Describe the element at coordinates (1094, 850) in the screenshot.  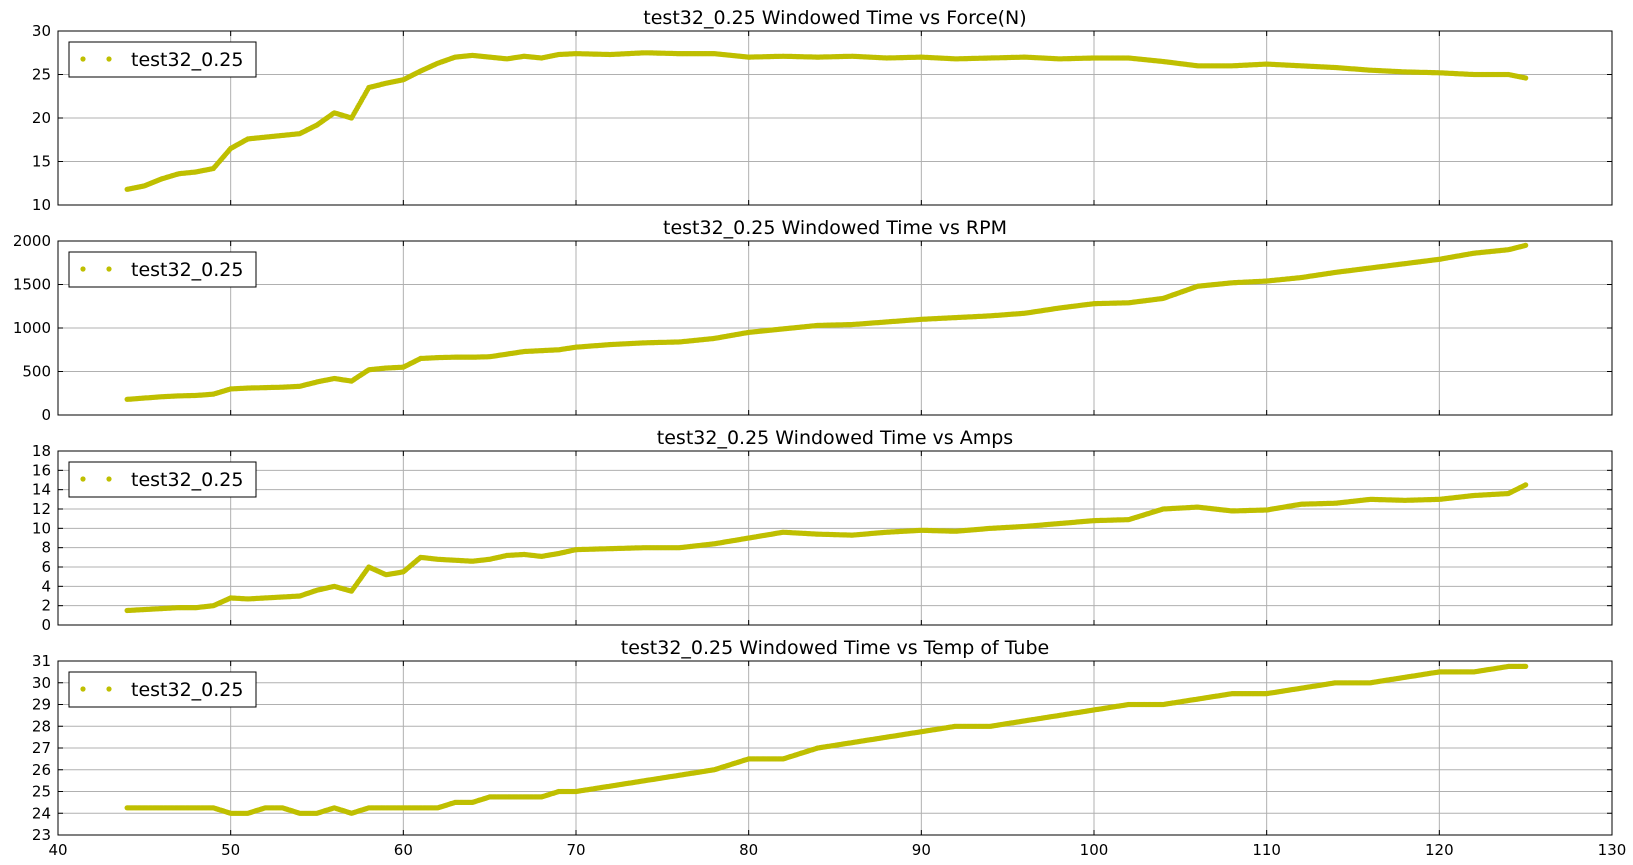
I see `x-tick-label: 100` at that location.